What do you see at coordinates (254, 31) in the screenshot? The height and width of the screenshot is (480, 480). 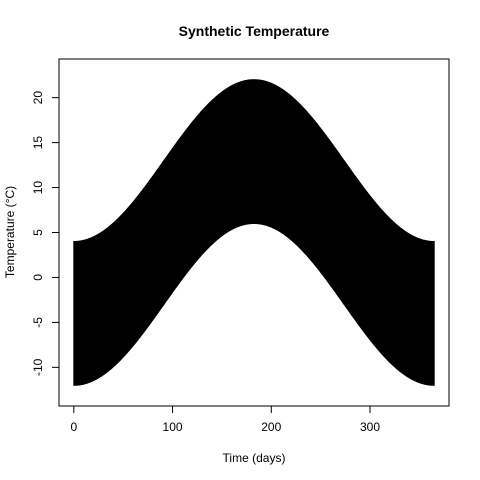 I see `chart-title: Synthetic Temperature` at bounding box center [254, 31].